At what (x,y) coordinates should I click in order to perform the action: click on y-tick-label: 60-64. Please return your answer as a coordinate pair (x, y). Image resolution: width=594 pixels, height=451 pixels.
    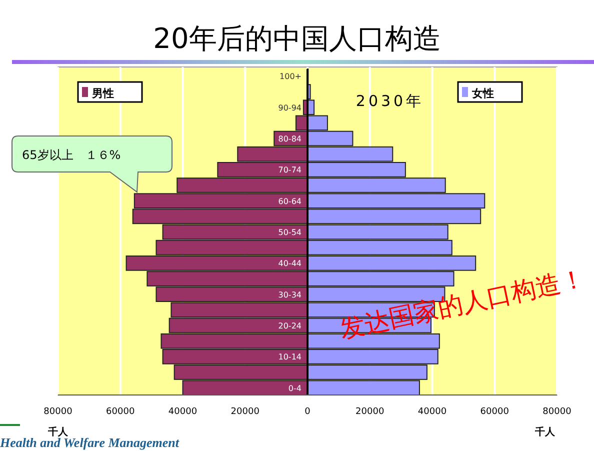
    Looking at the image, I should click on (290, 201).